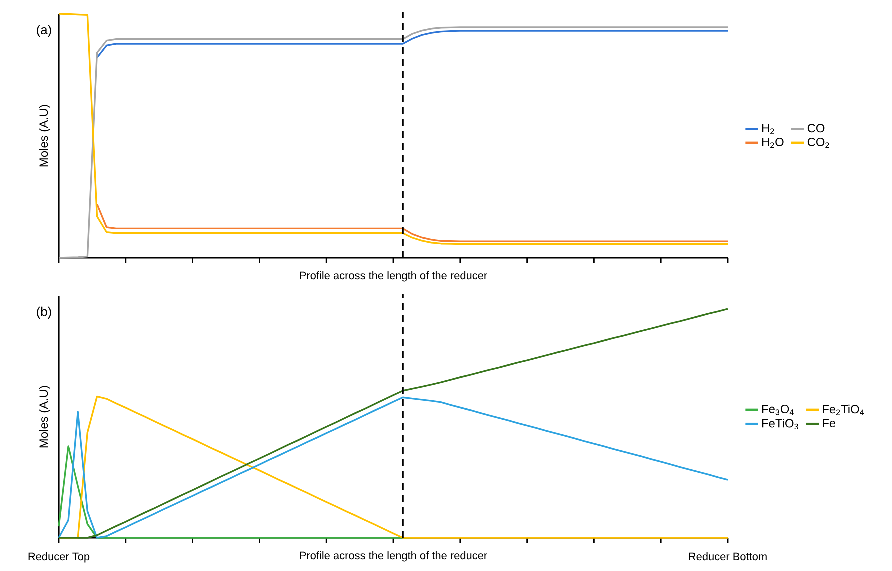 The image size is (892, 571). What do you see at coordinates (728, 556) in the screenshot?
I see `x-tick-label: Reducer Bottom` at bounding box center [728, 556].